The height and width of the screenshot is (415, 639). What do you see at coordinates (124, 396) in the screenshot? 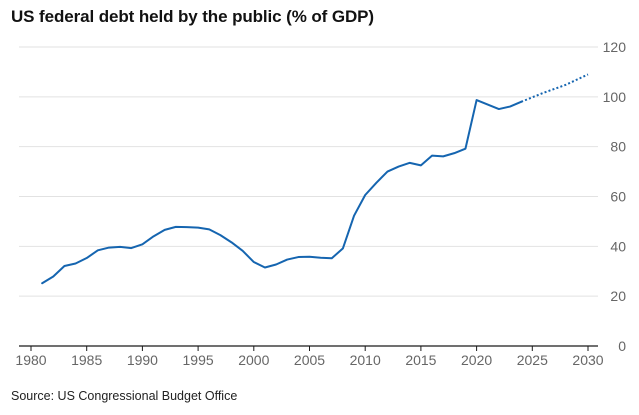
I see `source-note: Source: US Congressional Budget Office` at bounding box center [124, 396].